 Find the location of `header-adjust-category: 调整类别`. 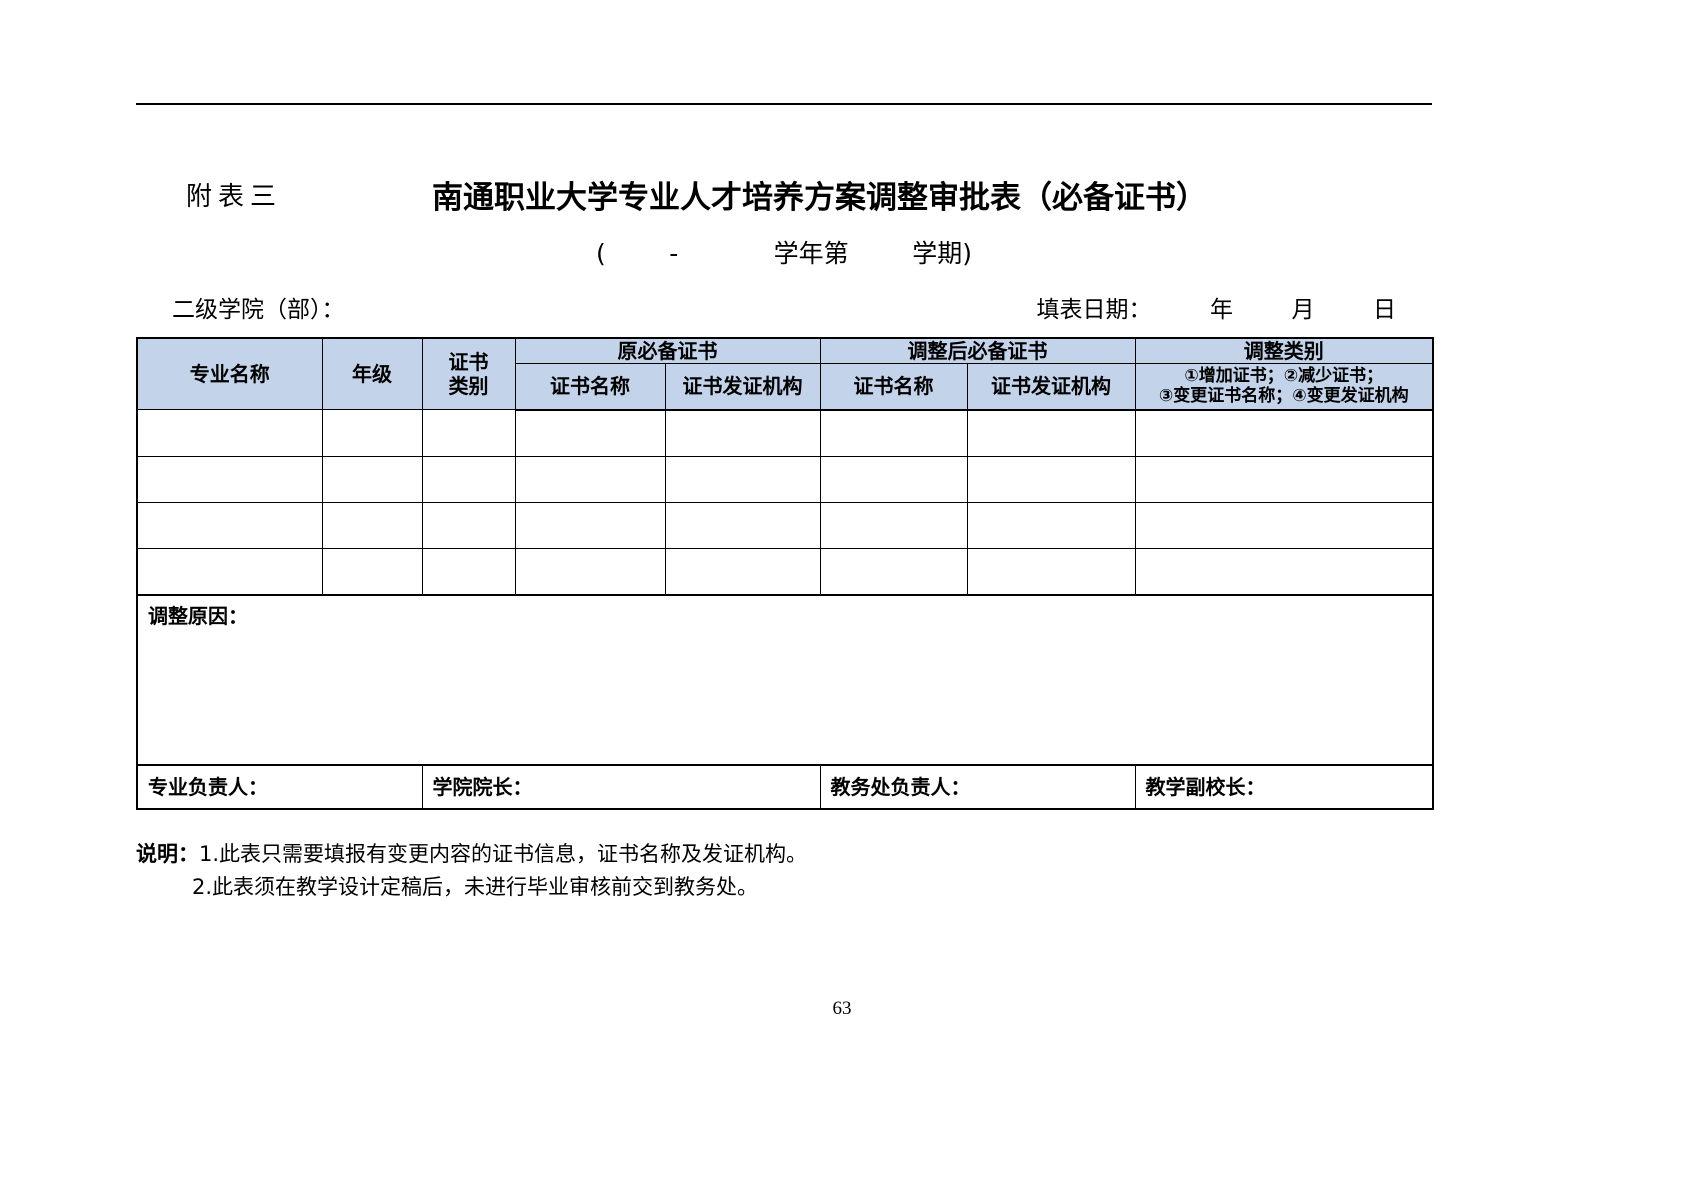

header-adjust-category: 调整类别 is located at coordinates (1284, 350).